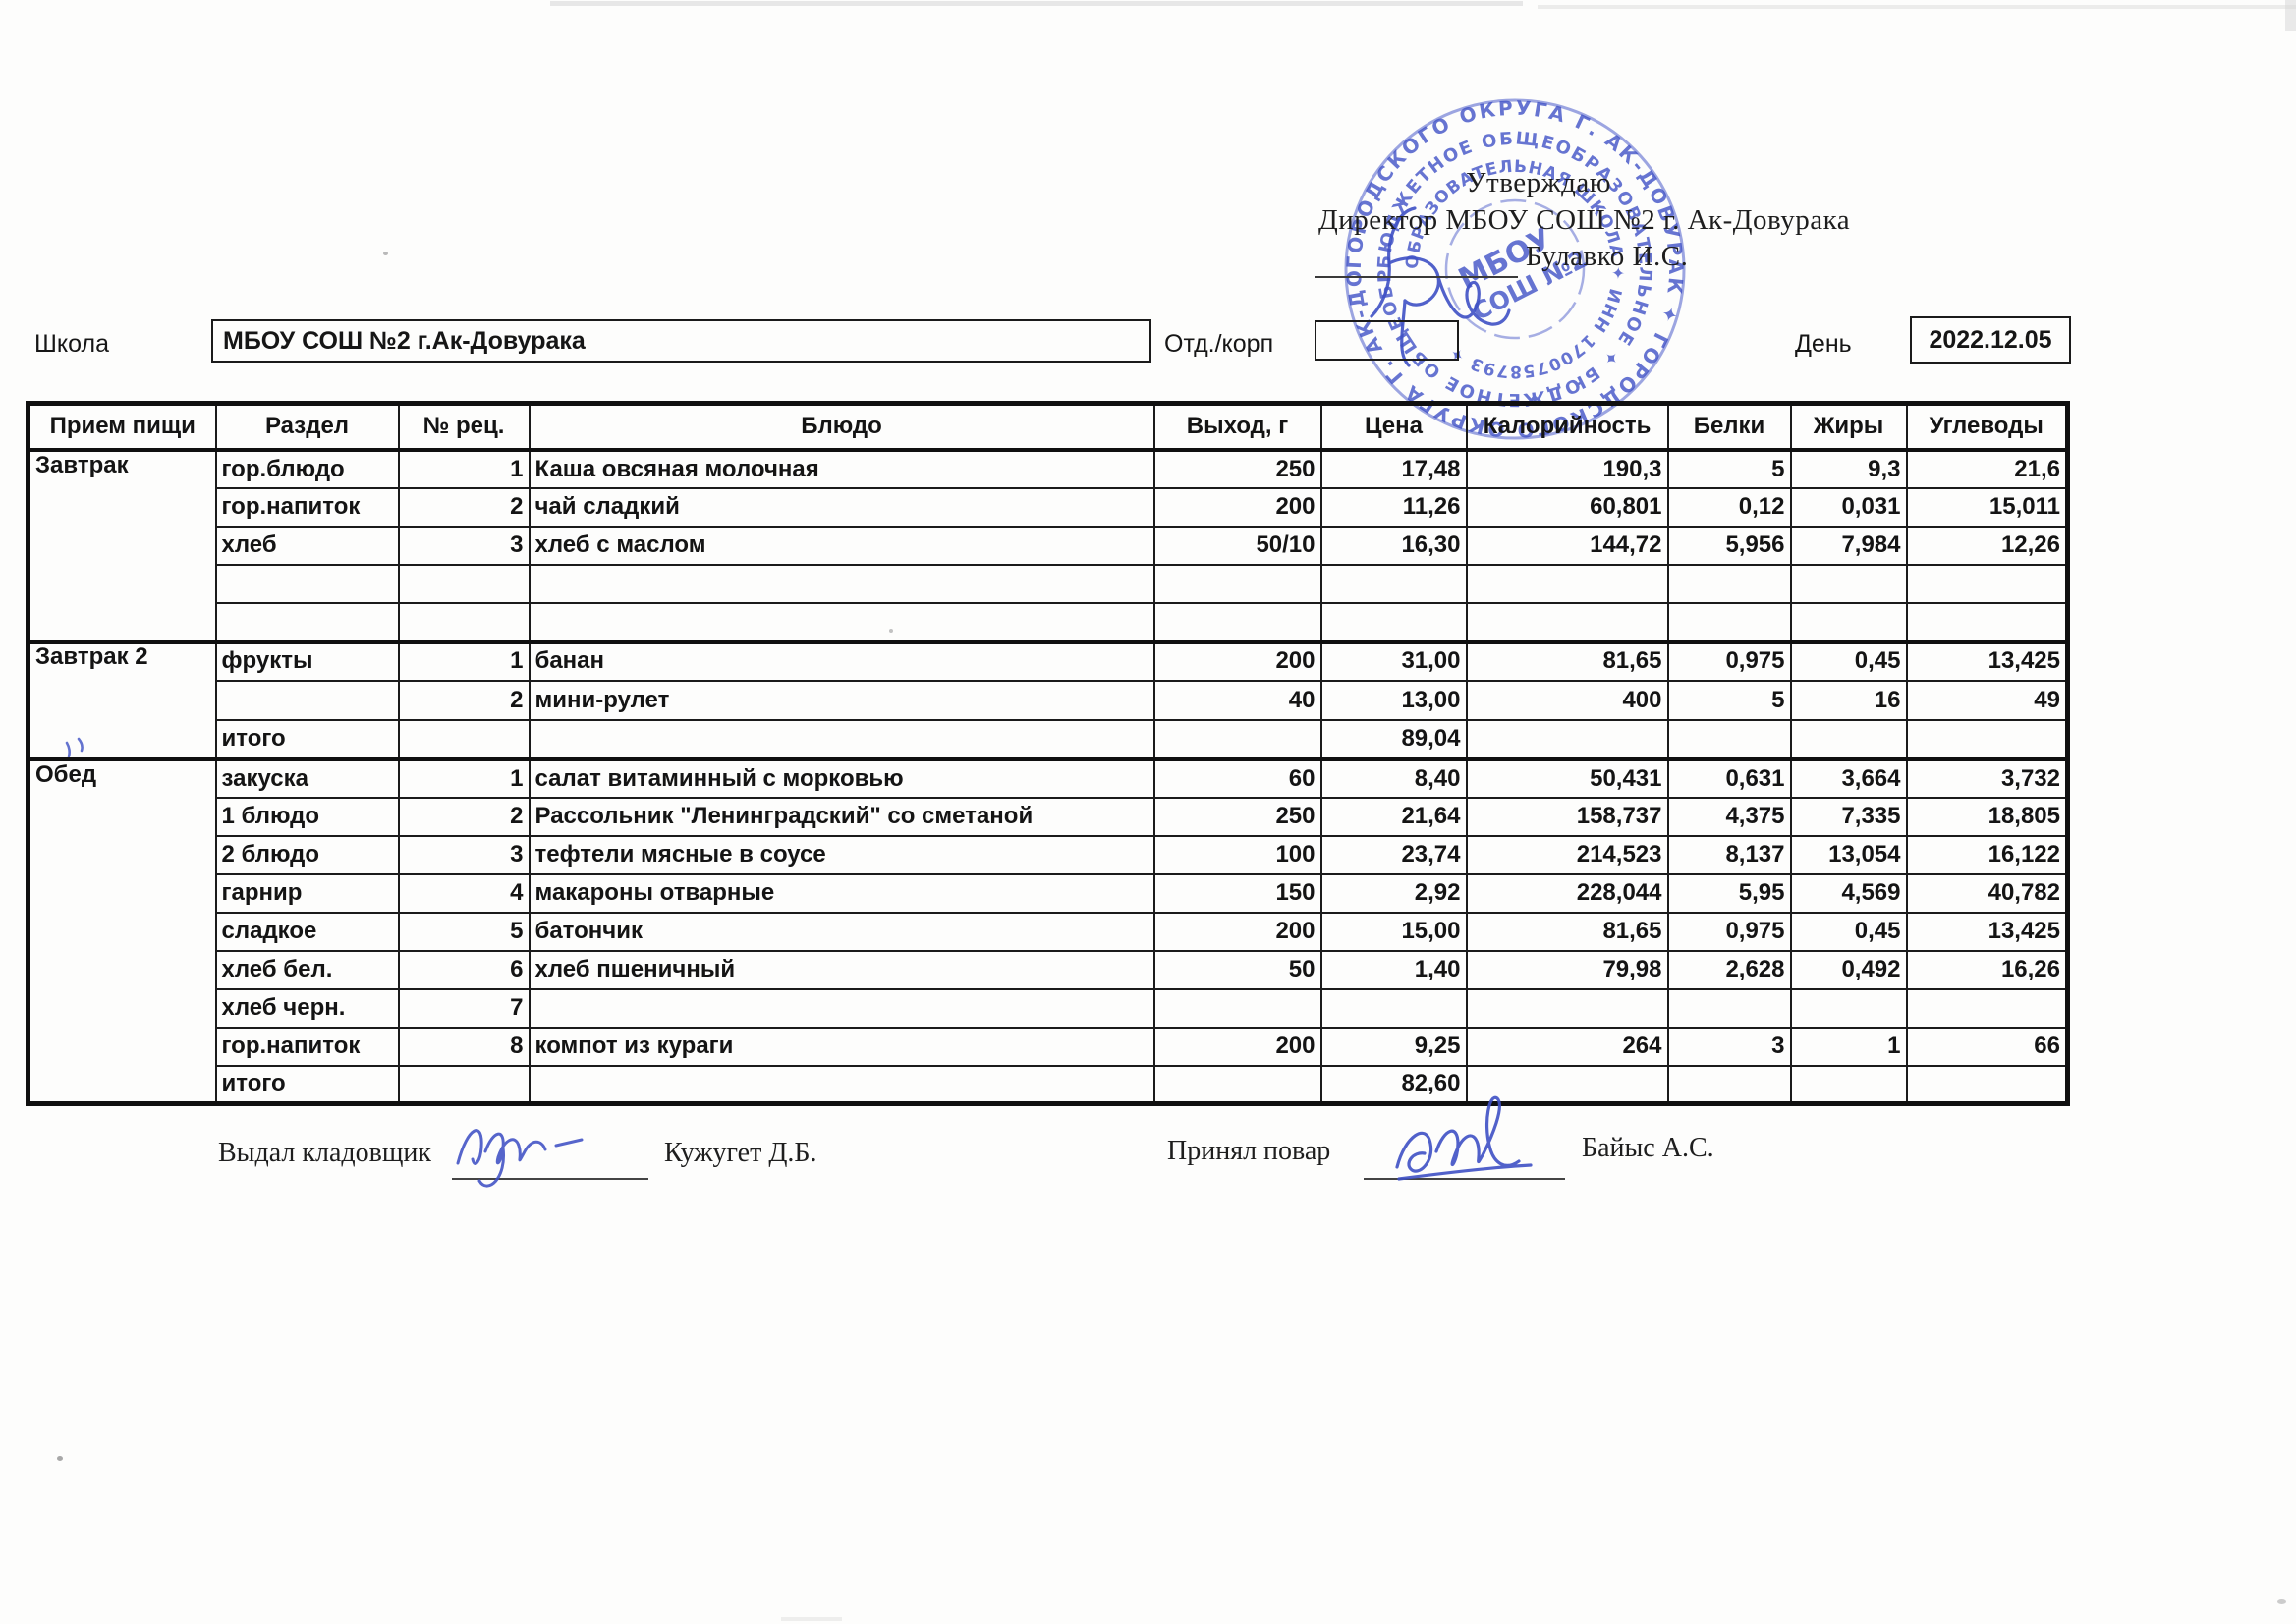  What do you see at coordinates (1848, 816) in the screenshot?
I see `fat-cell: 7,335` at bounding box center [1848, 816].